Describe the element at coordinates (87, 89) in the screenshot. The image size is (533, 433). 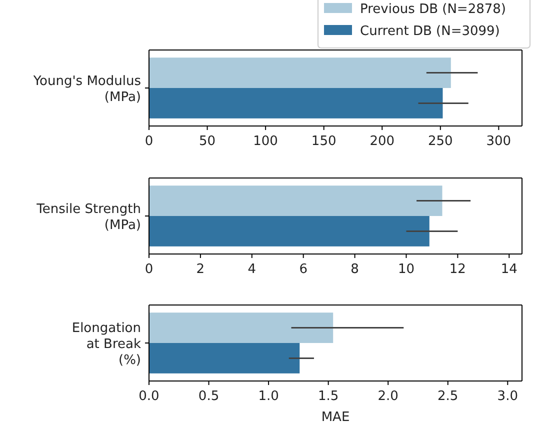
I see `y-tick-label: Young's Modulus (MPa)` at that location.